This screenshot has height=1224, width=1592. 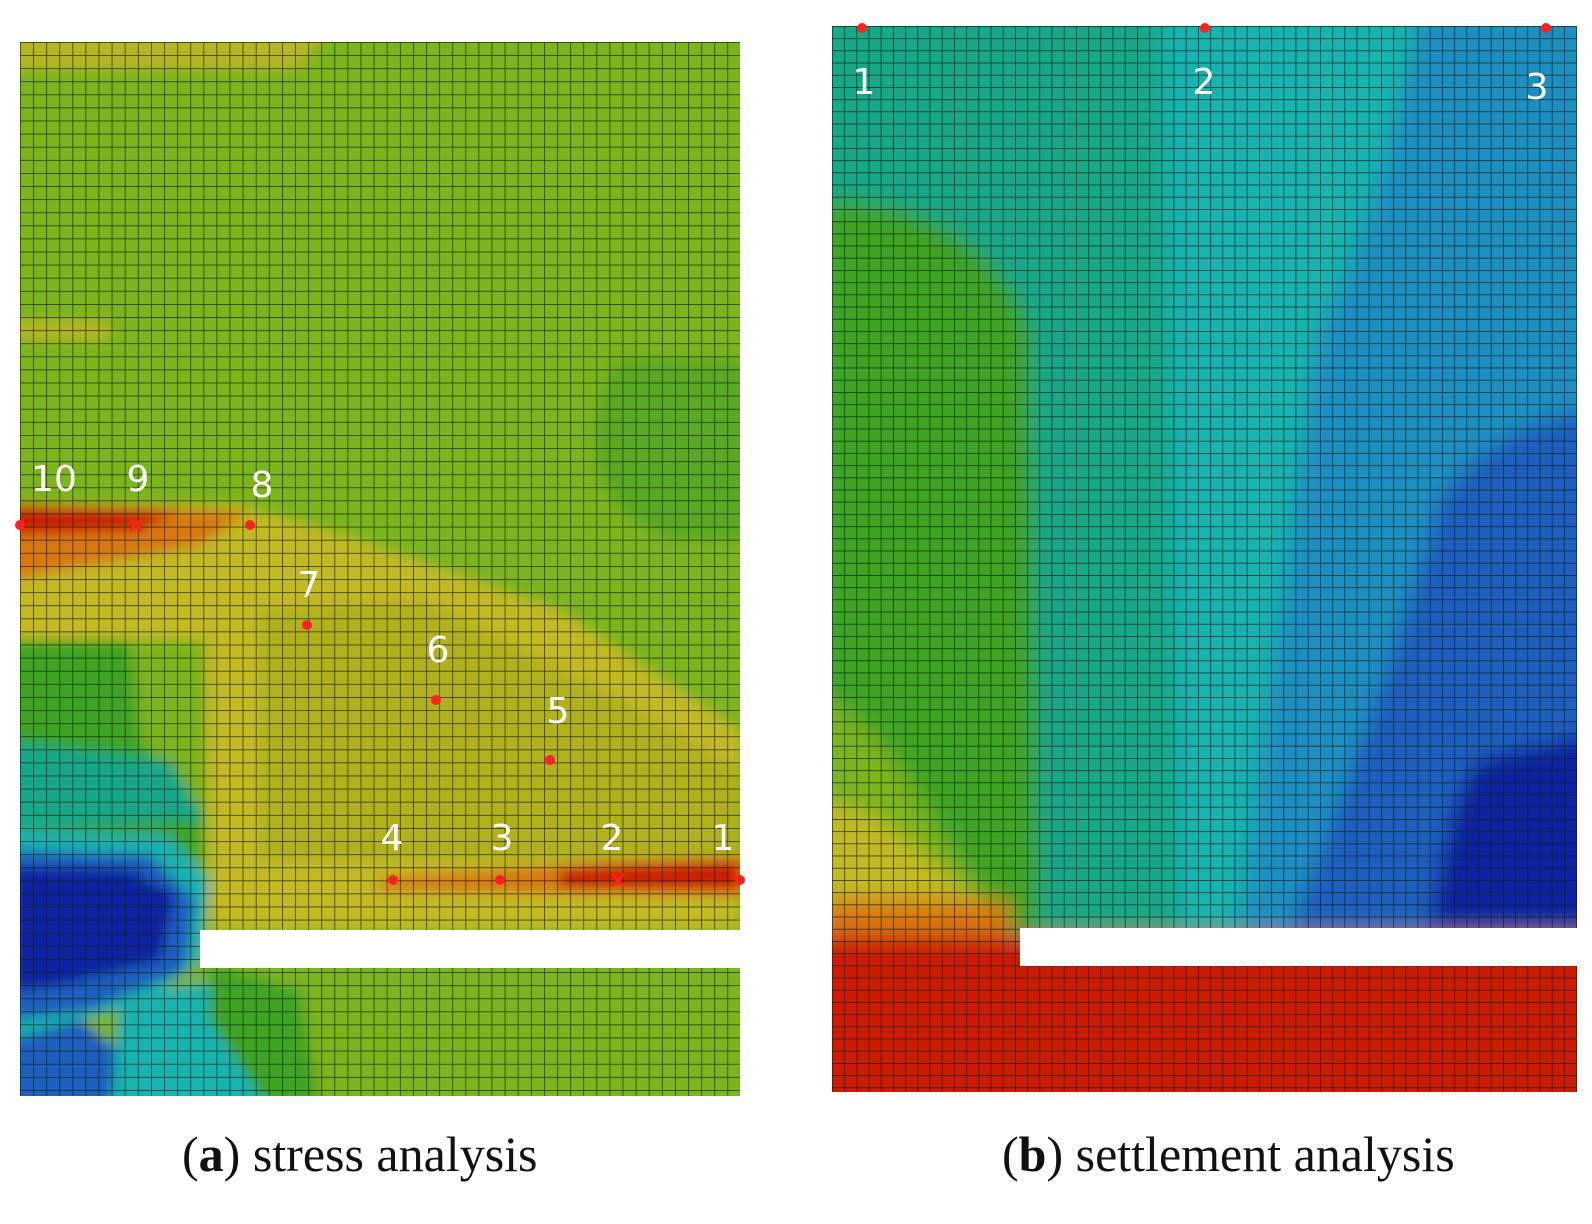 I want to click on measurement-label: 4, so click(x=392, y=838).